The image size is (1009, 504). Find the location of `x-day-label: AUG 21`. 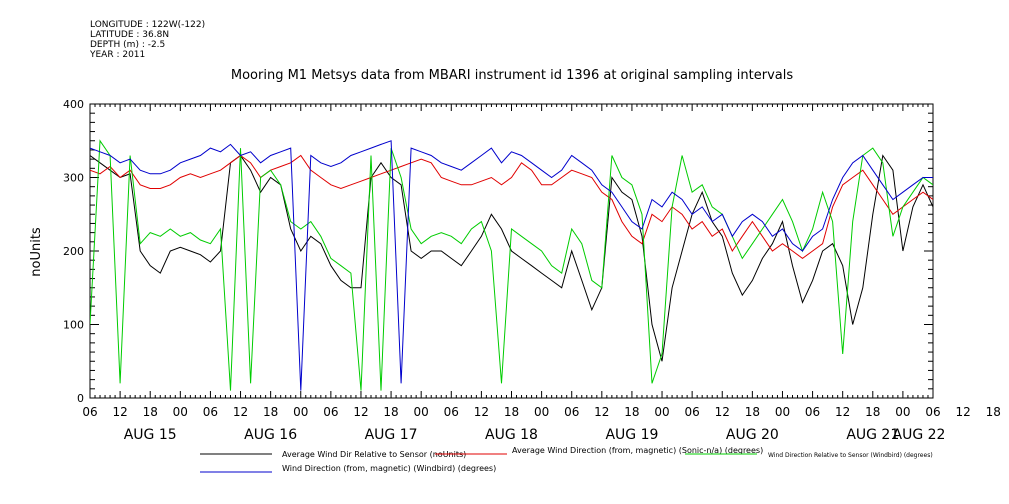

x-day-label: AUG 21 is located at coordinates (872, 435).